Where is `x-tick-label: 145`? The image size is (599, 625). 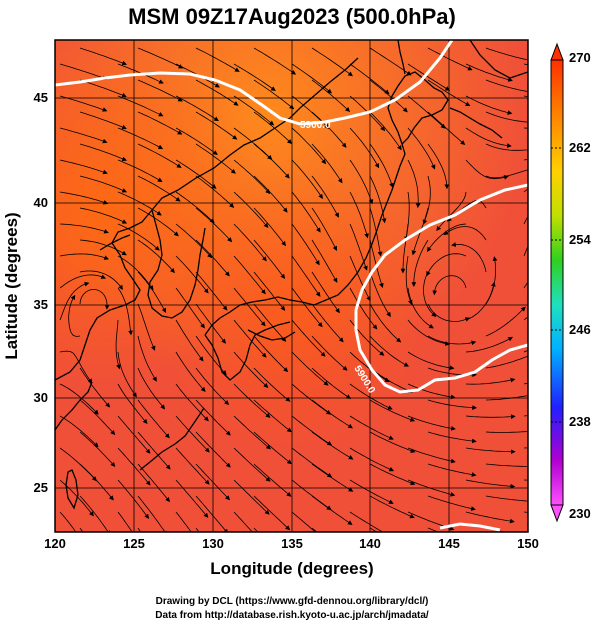
x-tick-label: 145 is located at coordinates (449, 543).